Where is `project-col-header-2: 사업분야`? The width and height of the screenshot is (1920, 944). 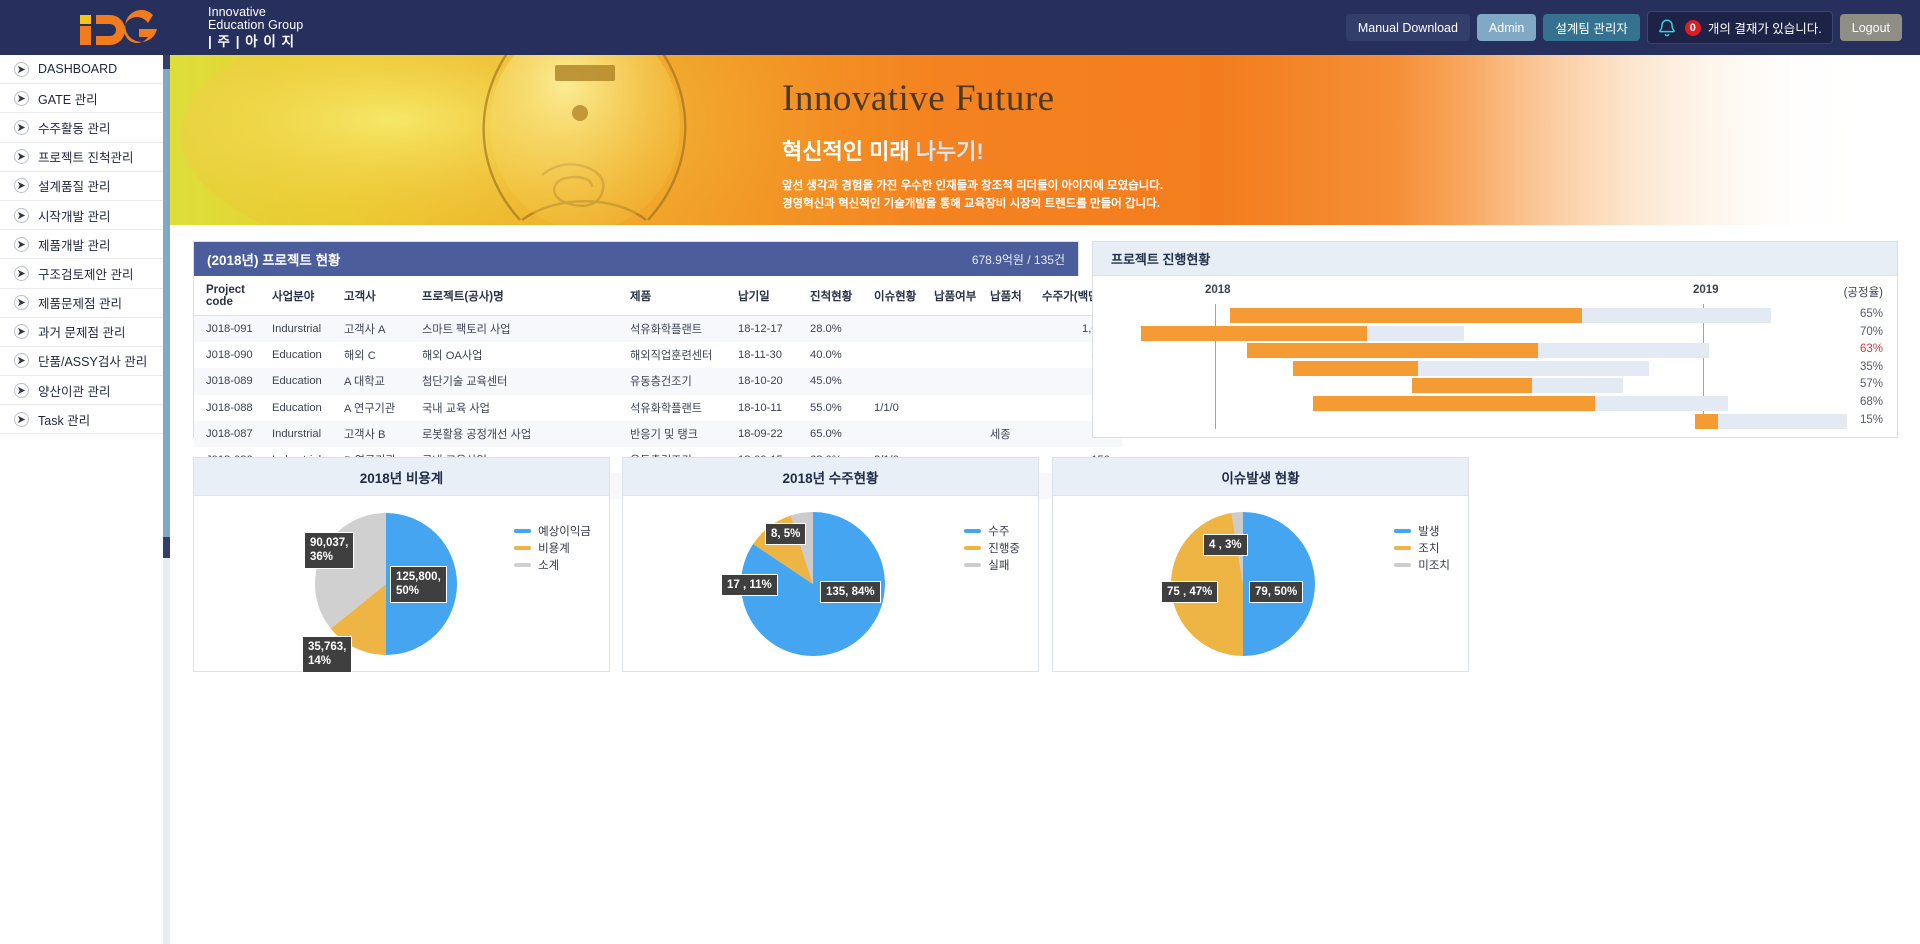
project-col-header-2: 사업분야 is located at coordinates (308, 296).